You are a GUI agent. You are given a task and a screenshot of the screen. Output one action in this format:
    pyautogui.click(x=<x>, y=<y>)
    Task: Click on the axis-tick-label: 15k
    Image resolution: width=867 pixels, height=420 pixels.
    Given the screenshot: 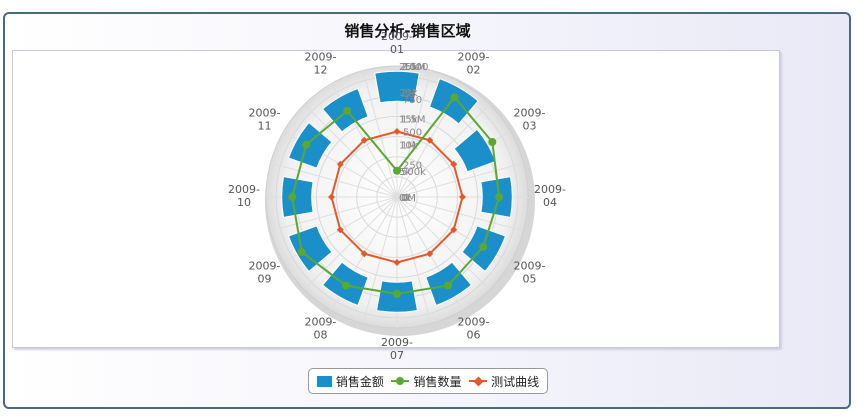 What is the action you would take?
    pyautogui.click(x=408, y=119)
    